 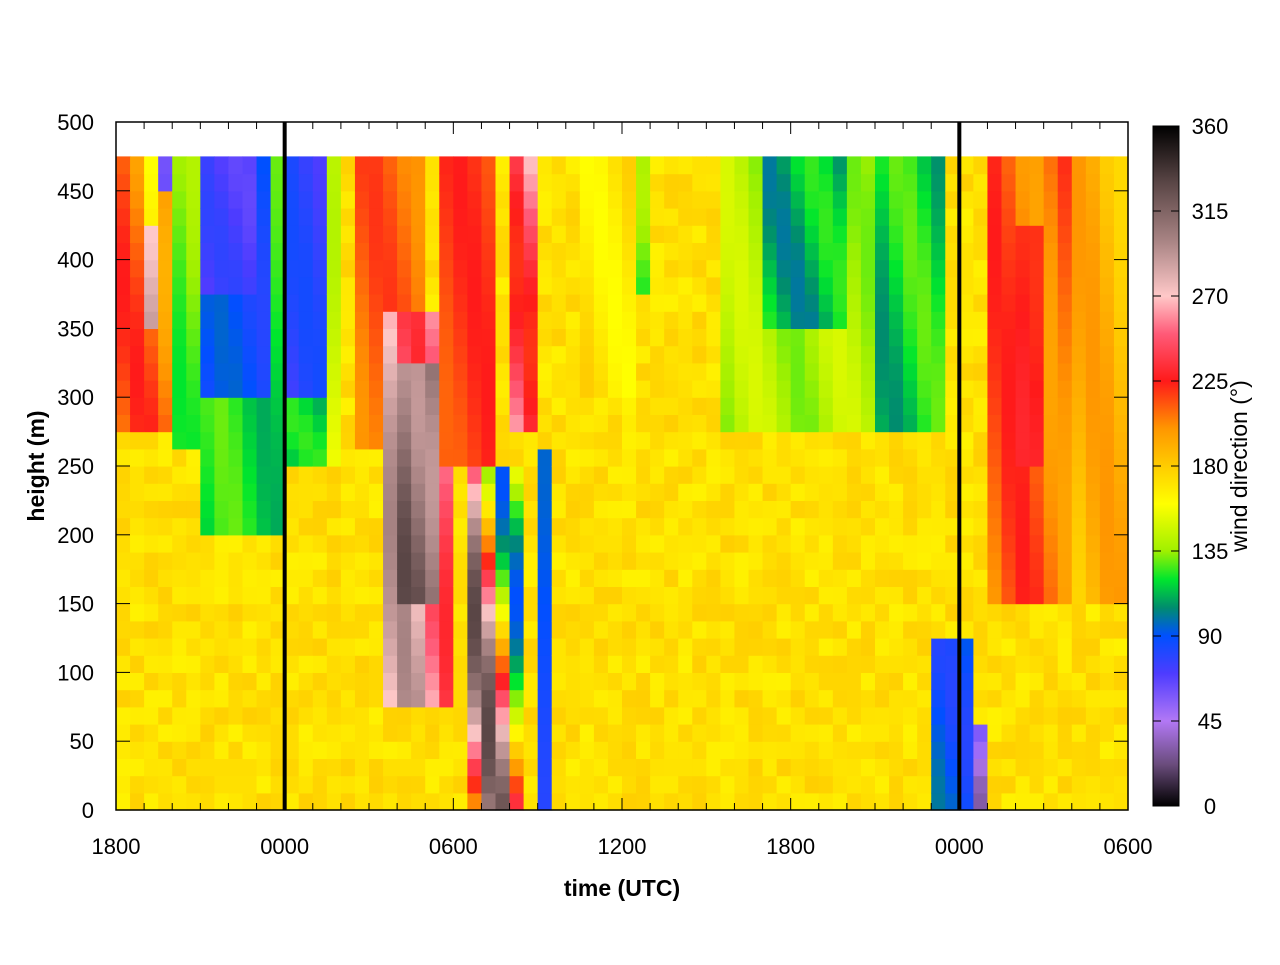 I want to click on y-axis-title: height (m), so click(x=36, y=465).